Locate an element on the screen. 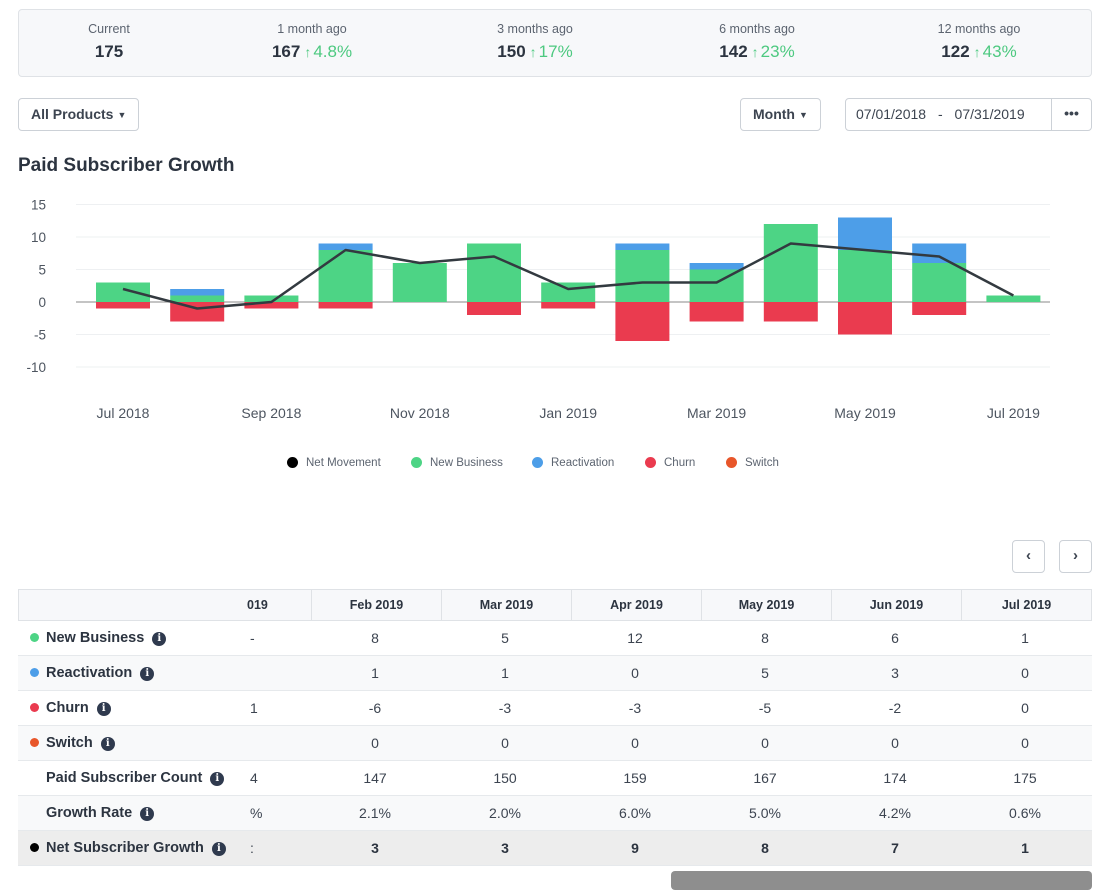 The image size is (1103, 896). stat-change: 4.8% is located at coordinates (333, 51).